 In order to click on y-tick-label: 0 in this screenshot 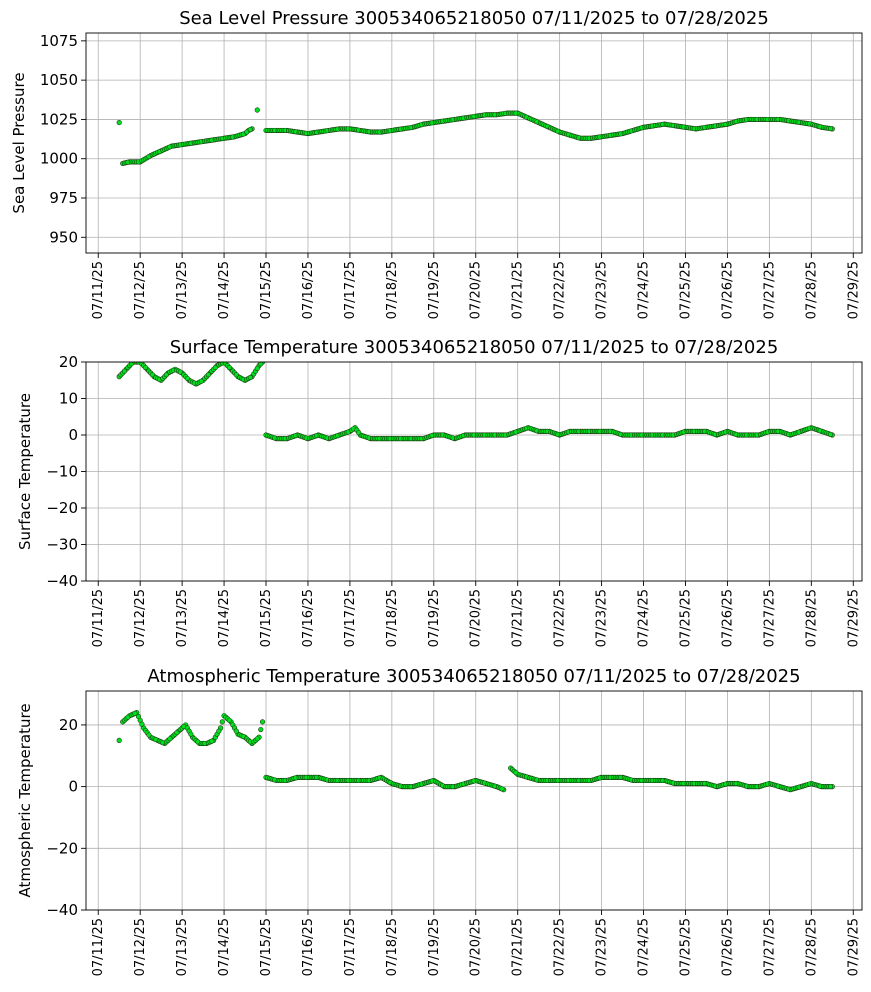, I will do `click(73, 787)`.